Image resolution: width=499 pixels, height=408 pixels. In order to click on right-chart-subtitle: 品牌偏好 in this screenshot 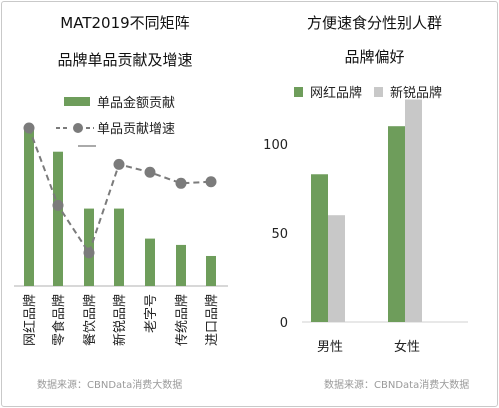, I will do `click(374, 57)`.